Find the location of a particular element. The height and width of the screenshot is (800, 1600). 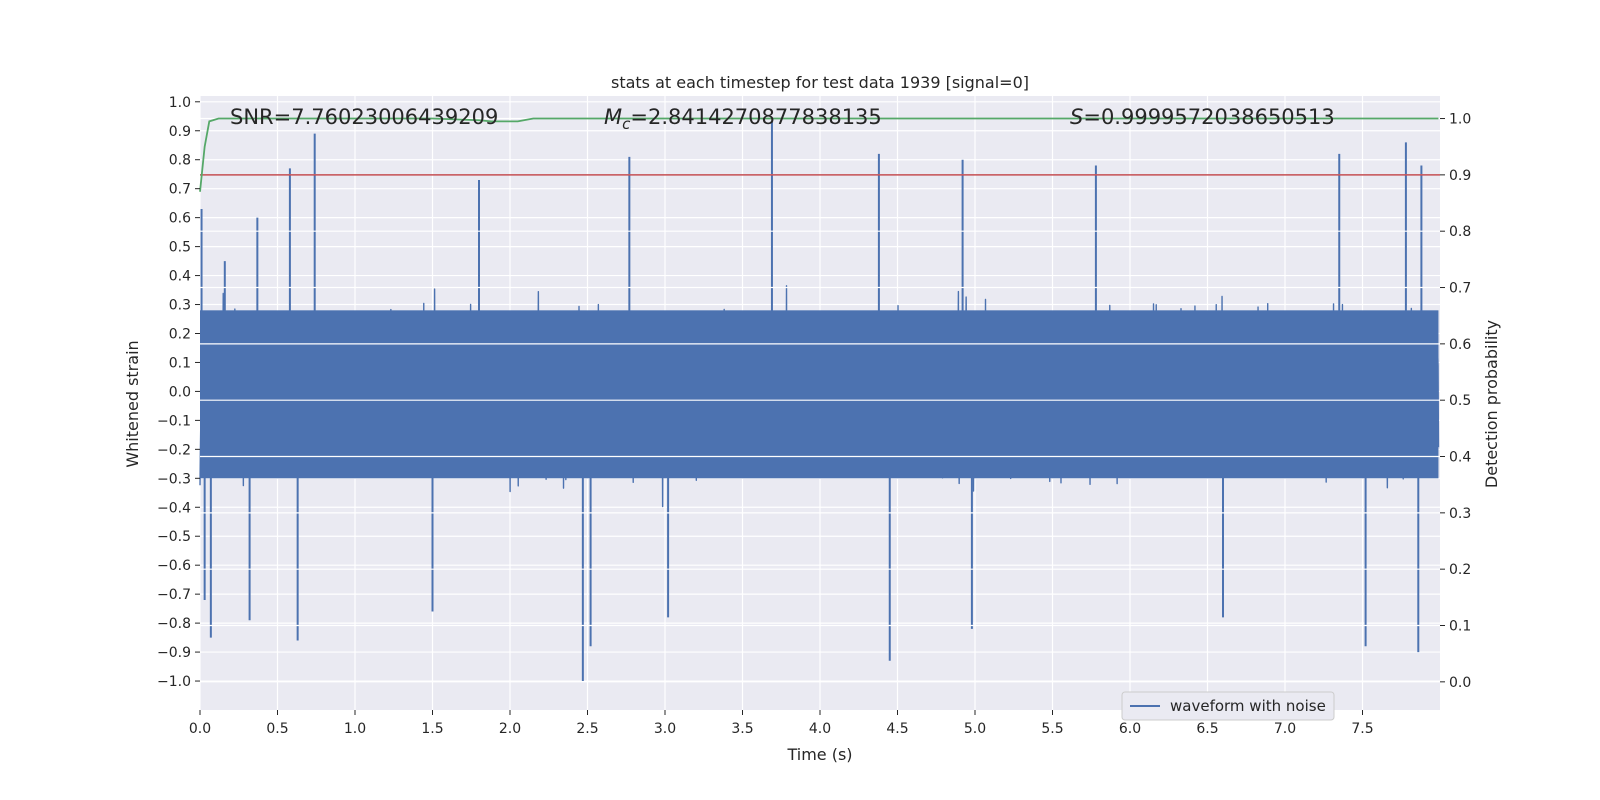

y-right-tick-label: 0.1 is located at coordinates (1460, 627).